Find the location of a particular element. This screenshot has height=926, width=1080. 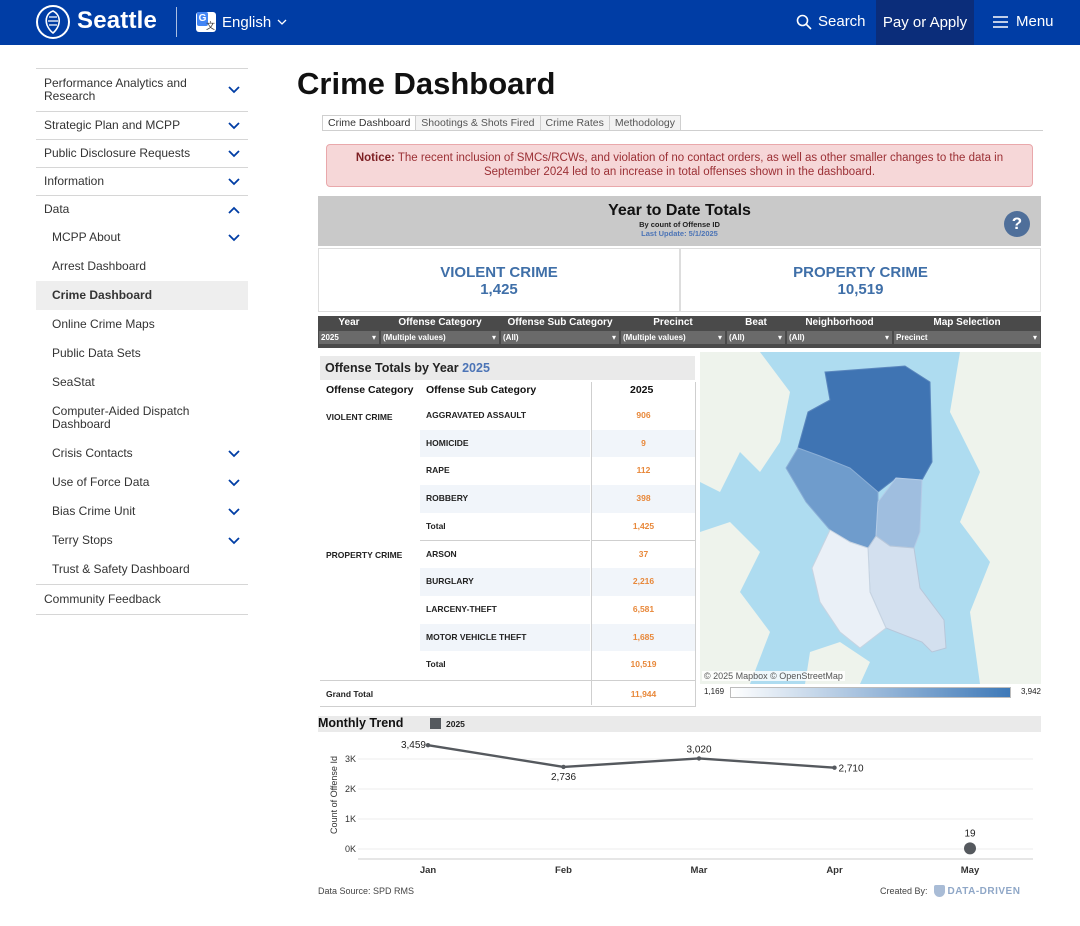

col-header-category: Offense Category is located at coordinates (370, 390).